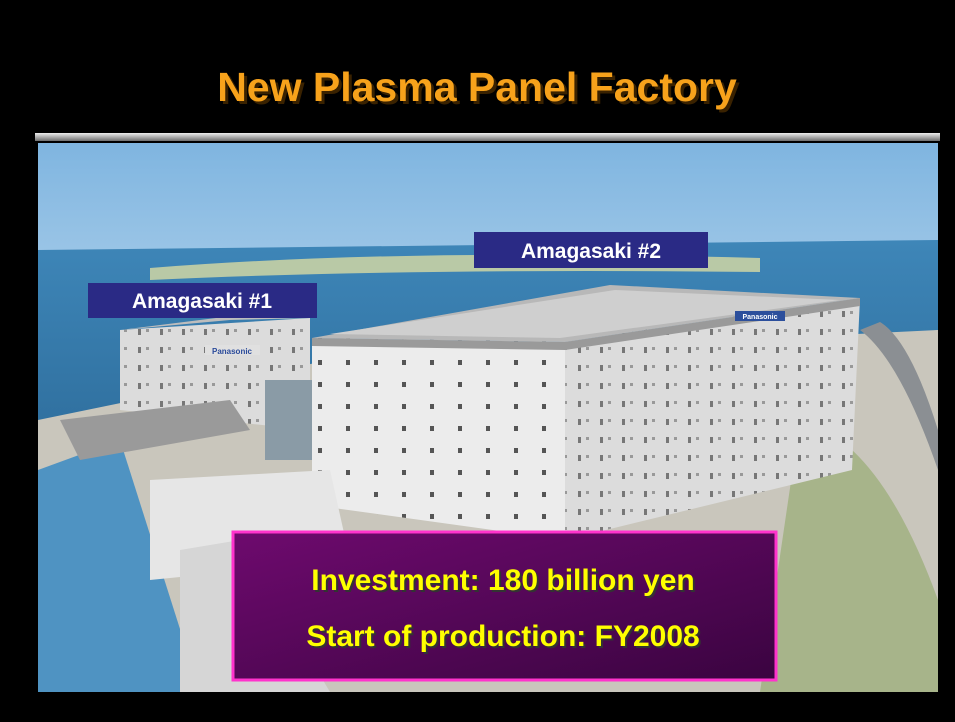  I want to click on info-shadow: Investment: 180 billion yen, so click(504, 582).